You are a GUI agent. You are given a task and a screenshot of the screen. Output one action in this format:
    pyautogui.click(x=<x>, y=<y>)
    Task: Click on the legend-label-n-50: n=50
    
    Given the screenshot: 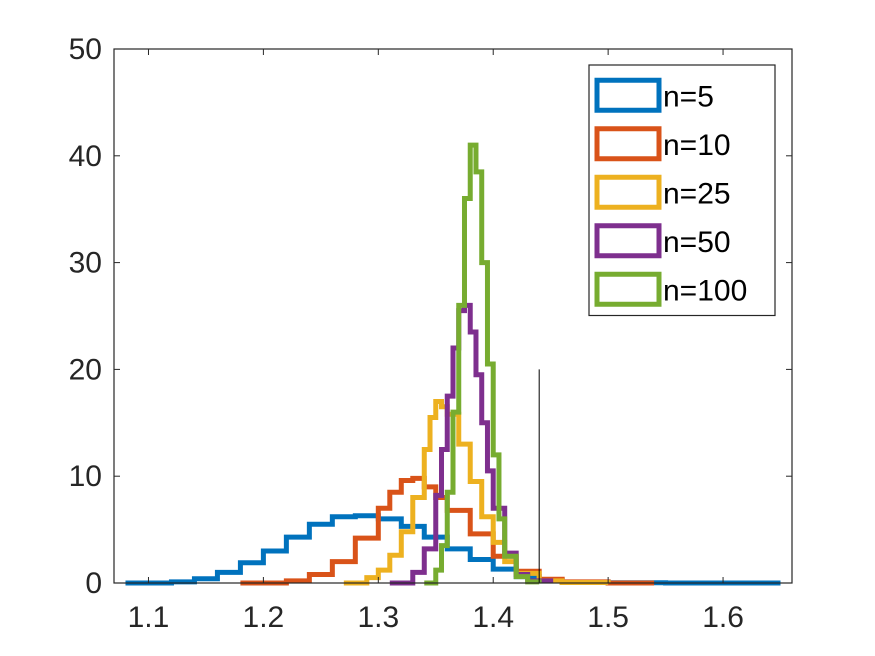 What is the action you would take?
    pyautogui.click(x=697, y=242)
    